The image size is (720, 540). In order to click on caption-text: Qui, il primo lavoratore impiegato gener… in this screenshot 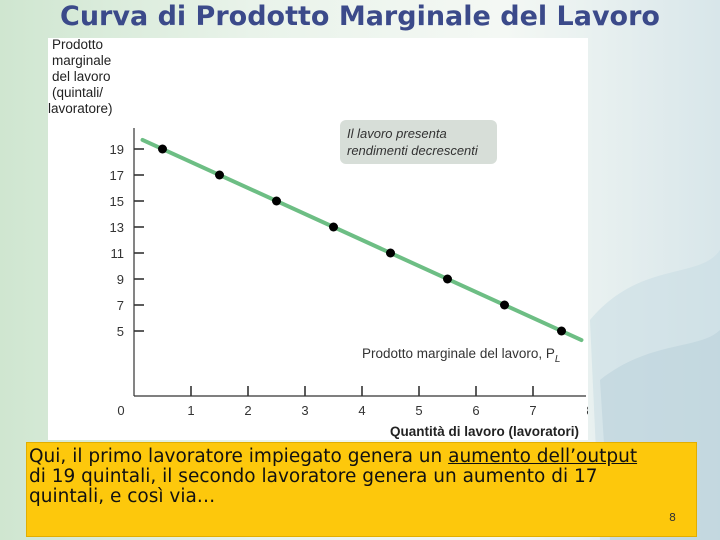, I will do `click(339, 477)`.